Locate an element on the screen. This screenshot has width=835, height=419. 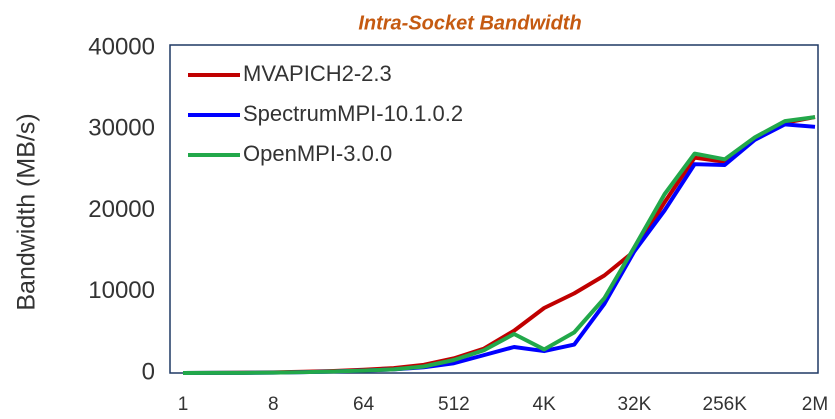
y-tick-label: 10000 is located at coordinates (121, 290).